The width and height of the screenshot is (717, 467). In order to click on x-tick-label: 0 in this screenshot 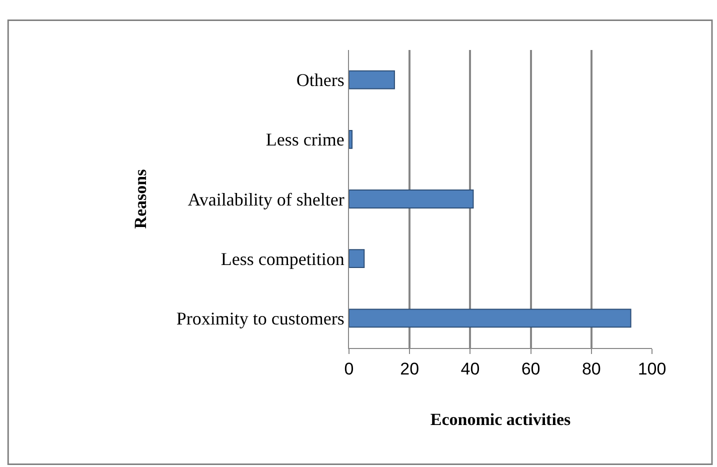, I will do `click(349, 368)`.